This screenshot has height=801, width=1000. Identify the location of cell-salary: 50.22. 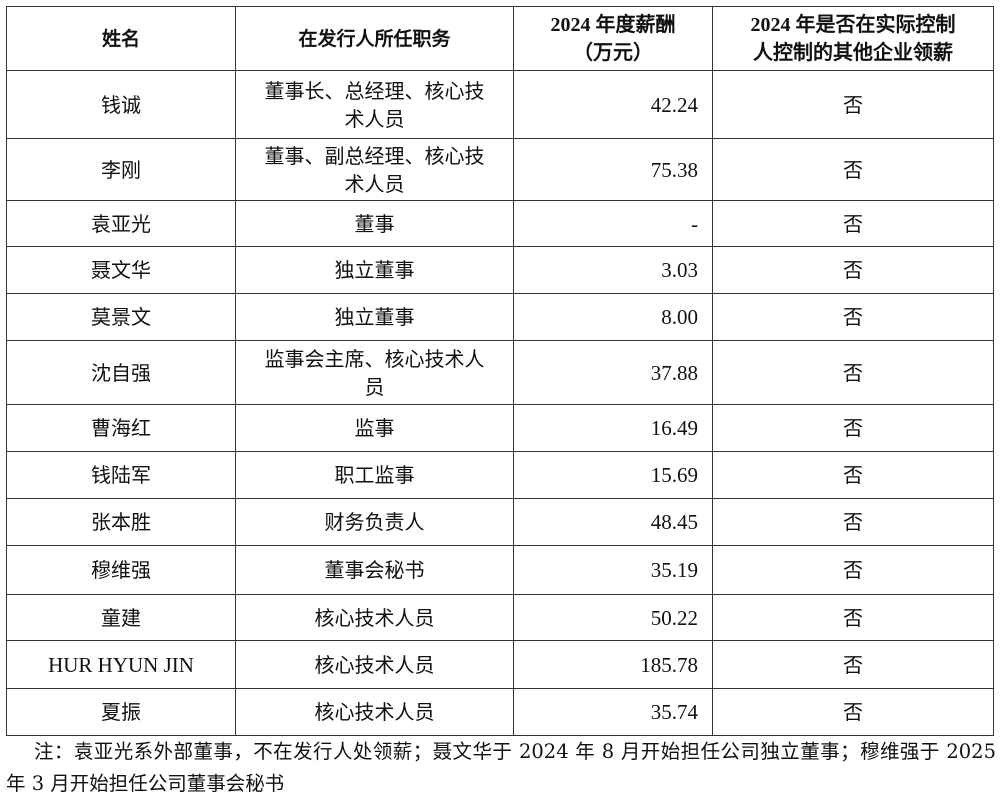
(613, 617).